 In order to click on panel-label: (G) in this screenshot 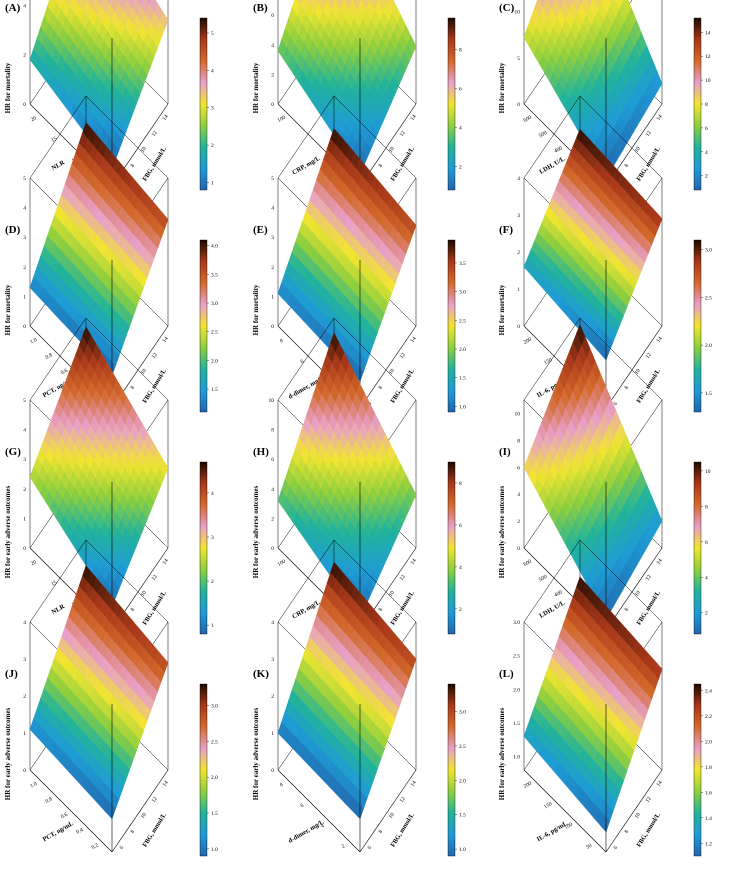, I will do `click(13, 452)`.